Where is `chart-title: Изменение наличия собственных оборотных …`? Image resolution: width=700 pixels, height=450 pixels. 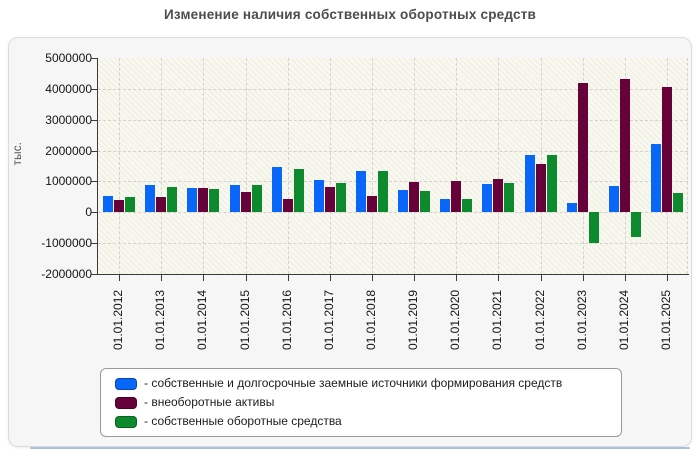
chart-title: Изменение наличия собственных оборотных … is located at coordinates (350, 14).